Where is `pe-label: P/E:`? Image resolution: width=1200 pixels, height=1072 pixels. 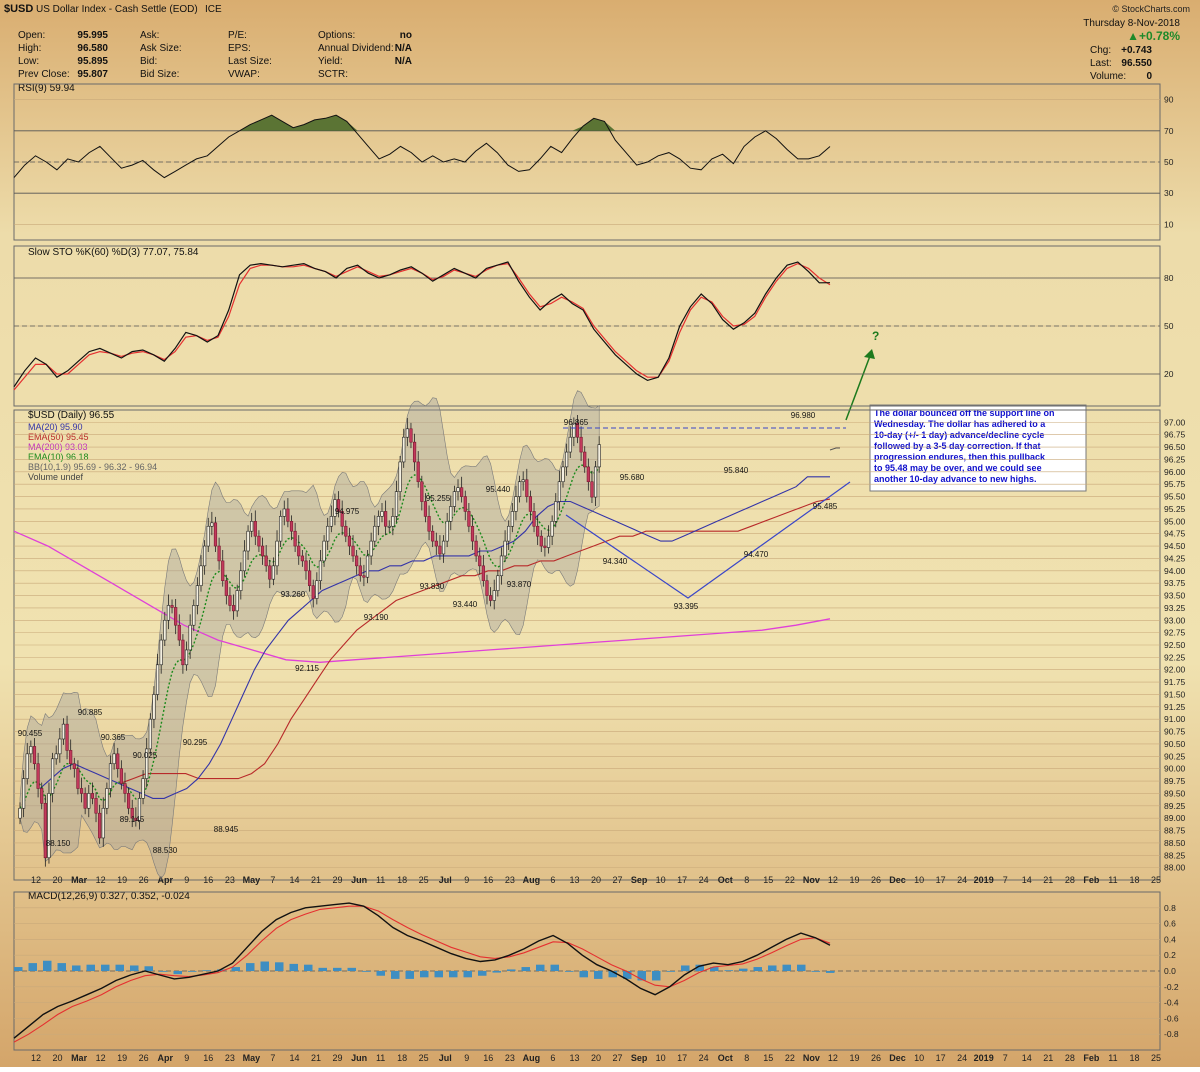
pe-label: P/E: is located at coordinates (237, 35).